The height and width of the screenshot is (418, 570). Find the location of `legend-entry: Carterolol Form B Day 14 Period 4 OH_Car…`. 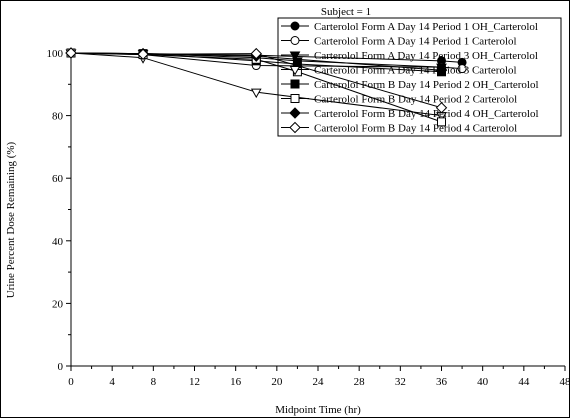

legend-entry: Carterolol Form B Day 14 Period 4 OH_Car… is located at coordinates (410, 113).